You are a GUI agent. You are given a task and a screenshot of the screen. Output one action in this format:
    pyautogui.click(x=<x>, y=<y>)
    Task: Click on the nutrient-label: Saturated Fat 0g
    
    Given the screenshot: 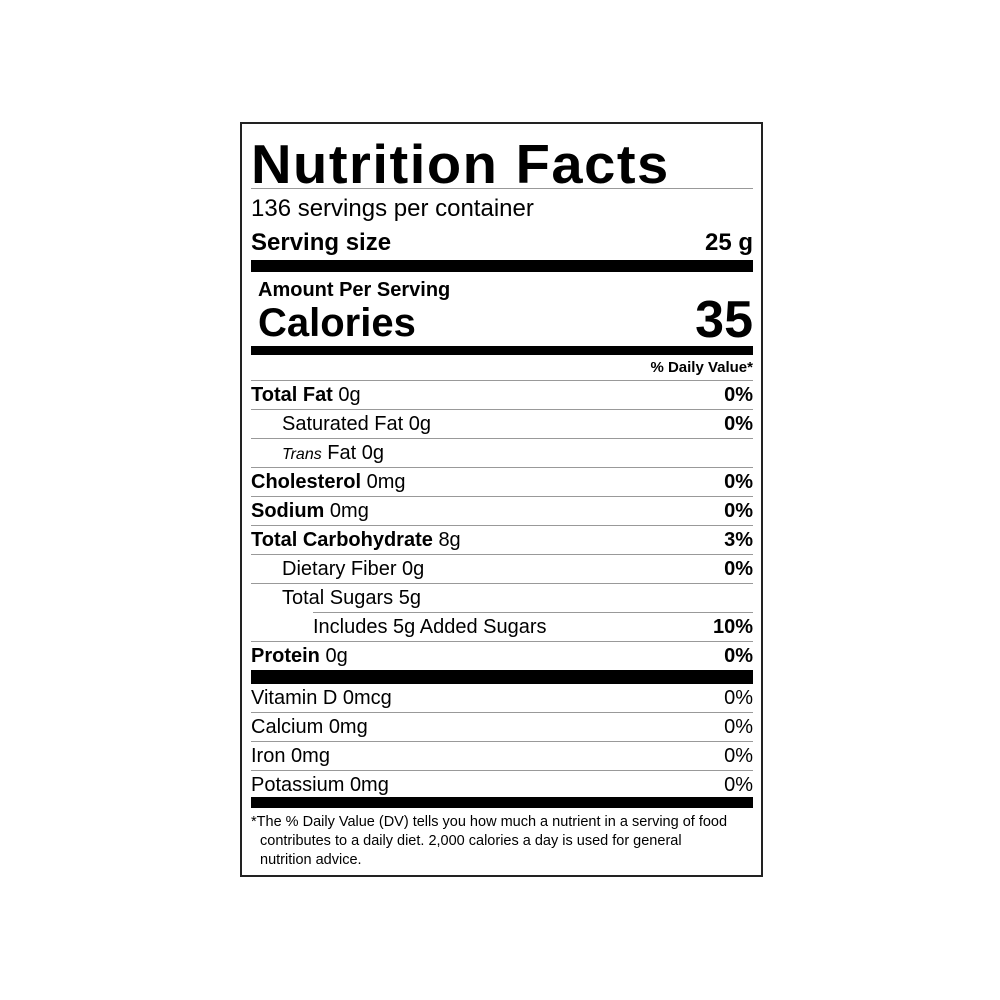 What is the action you would take?
    pyautogui.click(x=356, y=424)
    